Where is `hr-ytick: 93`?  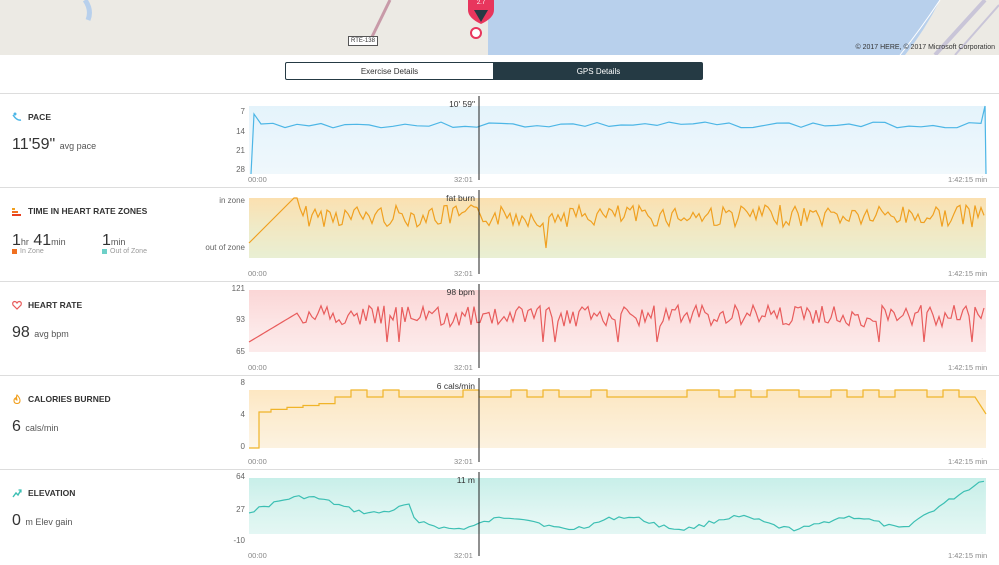 hr-ytick: 93 is located at coordinates (240, 319).